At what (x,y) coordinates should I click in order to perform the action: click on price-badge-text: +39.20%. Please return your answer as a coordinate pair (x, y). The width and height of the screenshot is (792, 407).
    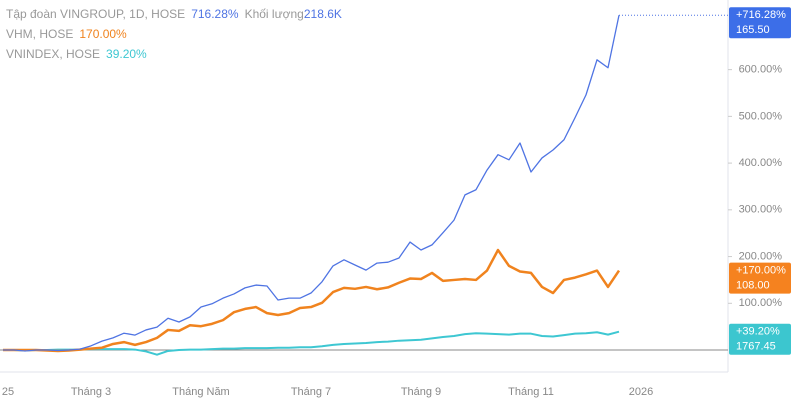
    Looking at the image, I should click on (758, 332).